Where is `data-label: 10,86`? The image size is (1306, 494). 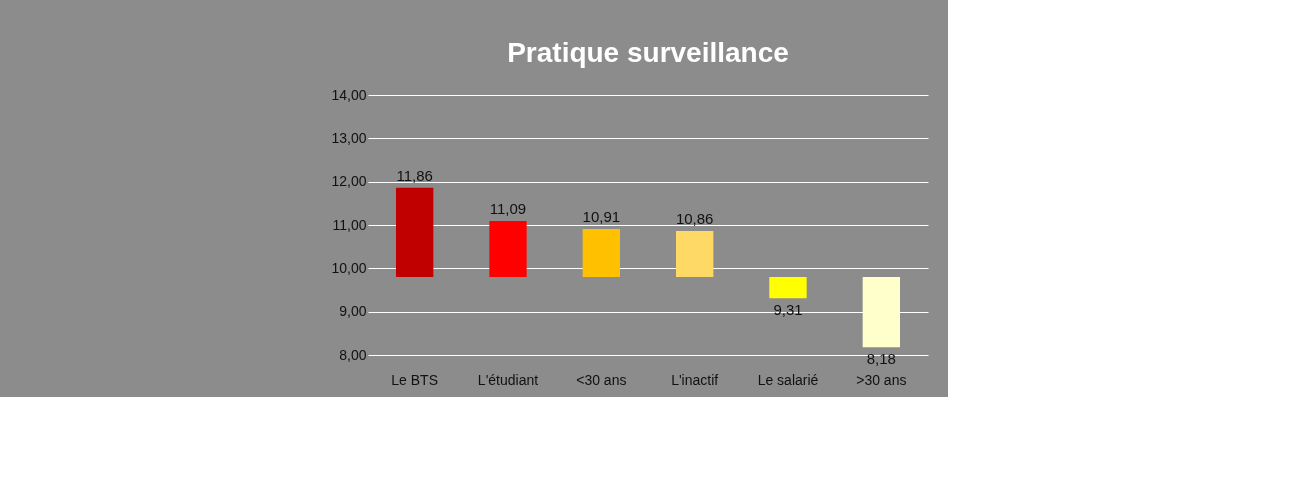 data-label: 10,86 is located at coordinates (694, 219).